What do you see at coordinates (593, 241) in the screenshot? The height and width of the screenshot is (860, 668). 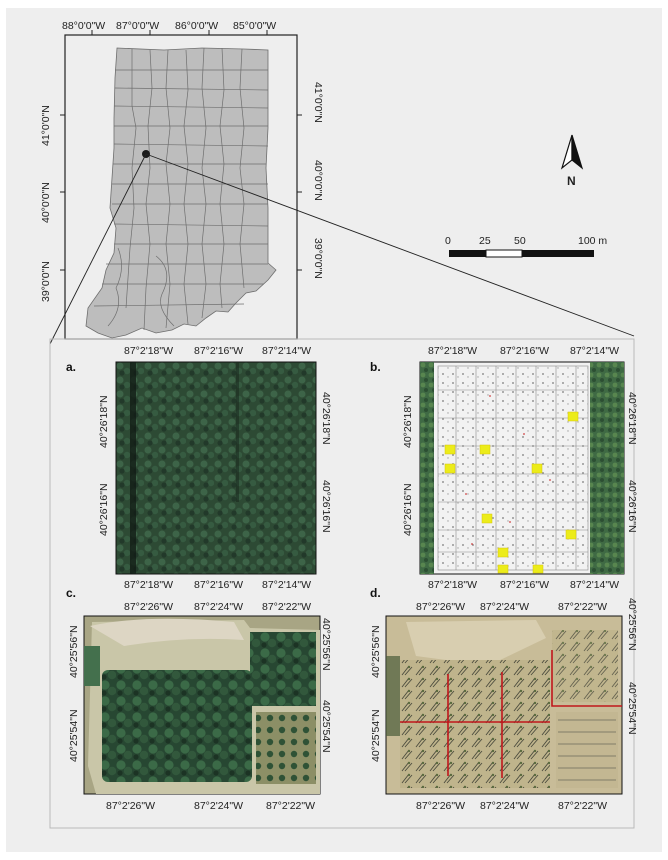 I see `scale-end-label: 100 m` at bounding box center [593, 241].